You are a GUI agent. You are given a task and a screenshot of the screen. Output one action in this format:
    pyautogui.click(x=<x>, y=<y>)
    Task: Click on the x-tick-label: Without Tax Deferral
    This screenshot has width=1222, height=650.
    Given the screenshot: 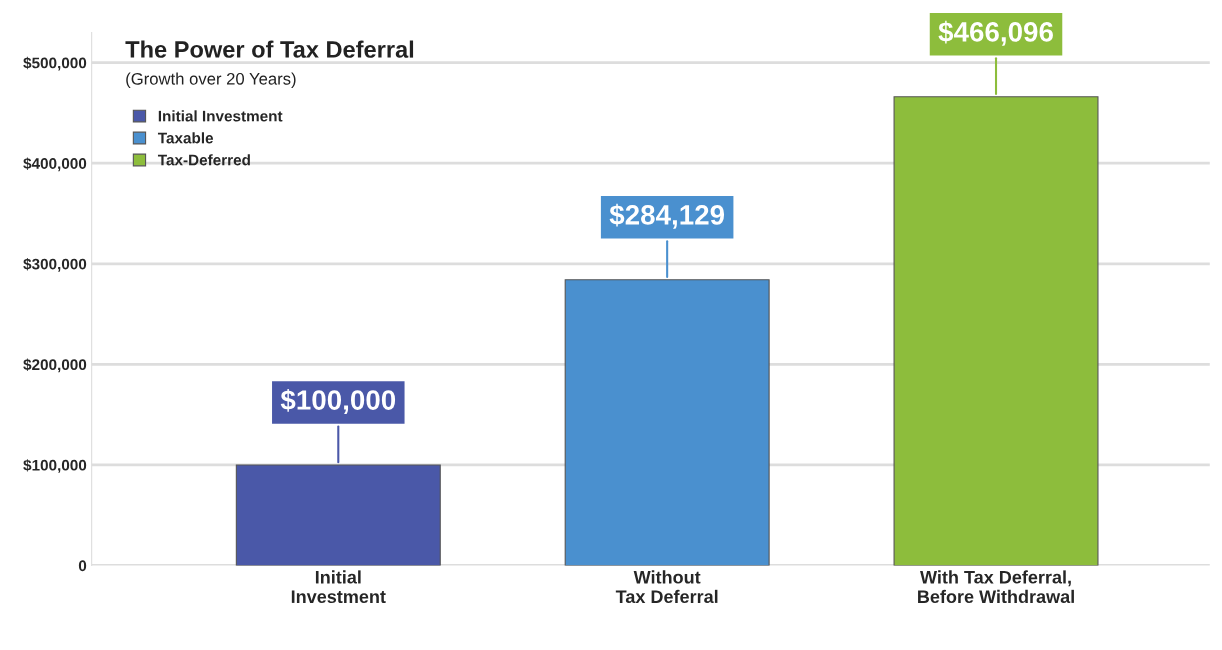 What is the action you would take?
    pyautogui.click(x=666, y=587)
    